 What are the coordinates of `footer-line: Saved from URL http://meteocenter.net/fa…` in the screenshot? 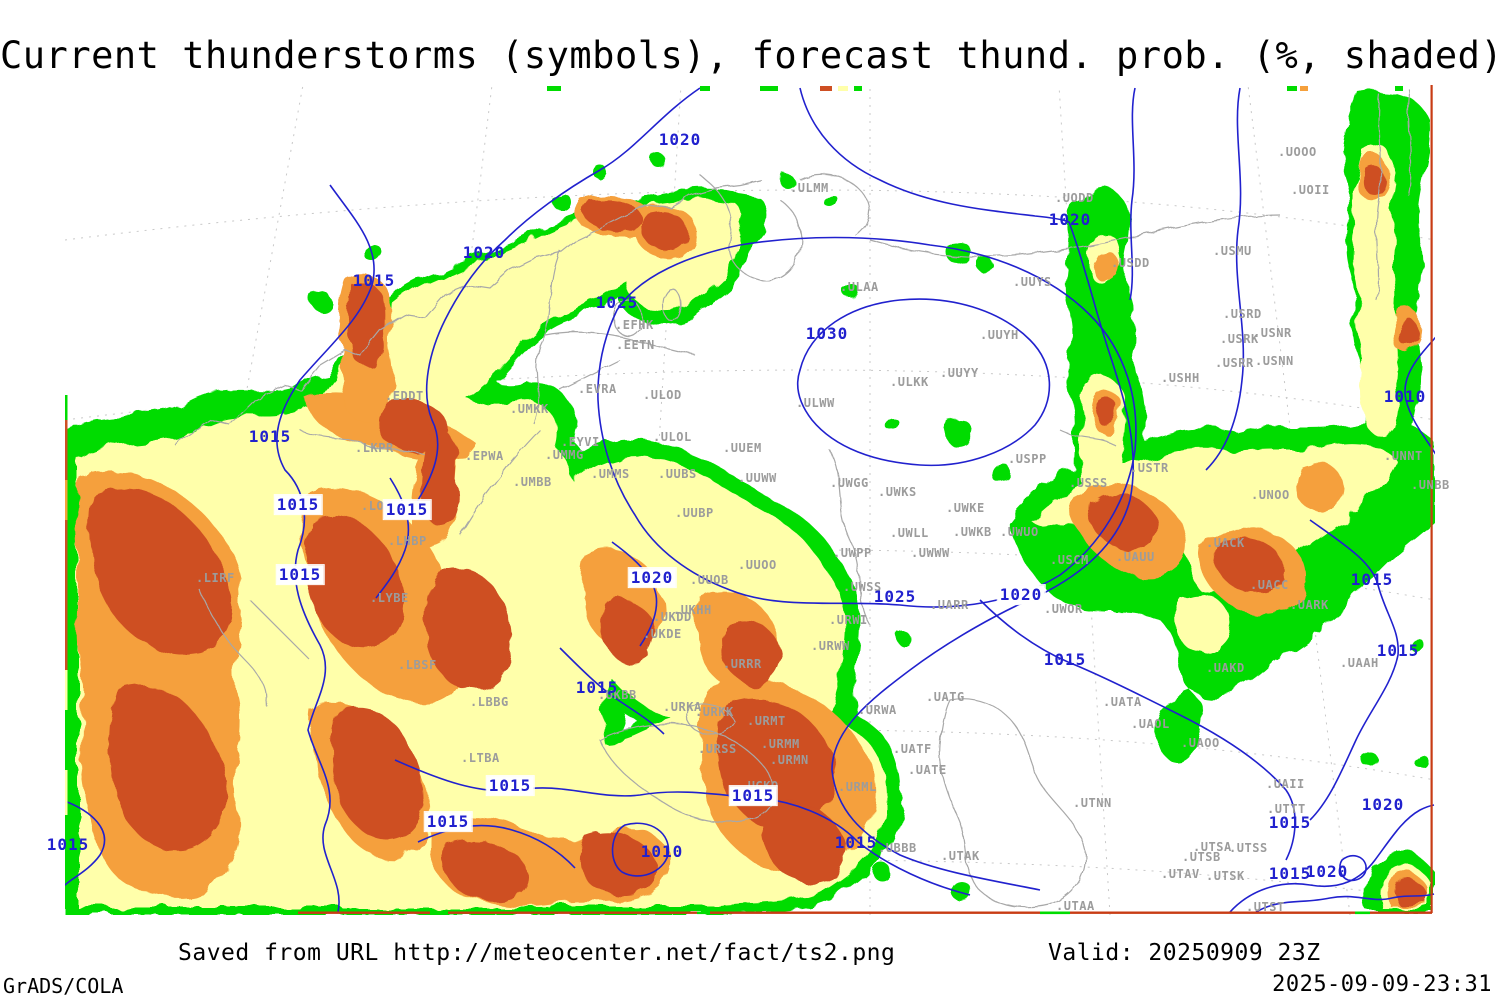 It's located at (750, 954).